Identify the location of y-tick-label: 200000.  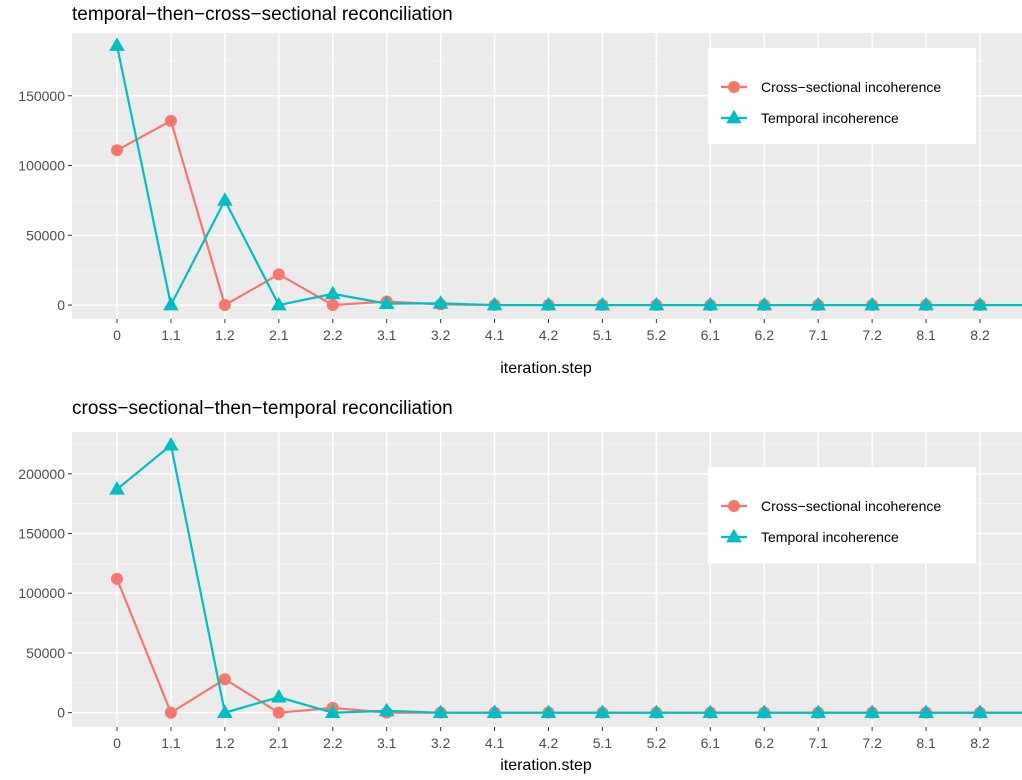
(41, 474).